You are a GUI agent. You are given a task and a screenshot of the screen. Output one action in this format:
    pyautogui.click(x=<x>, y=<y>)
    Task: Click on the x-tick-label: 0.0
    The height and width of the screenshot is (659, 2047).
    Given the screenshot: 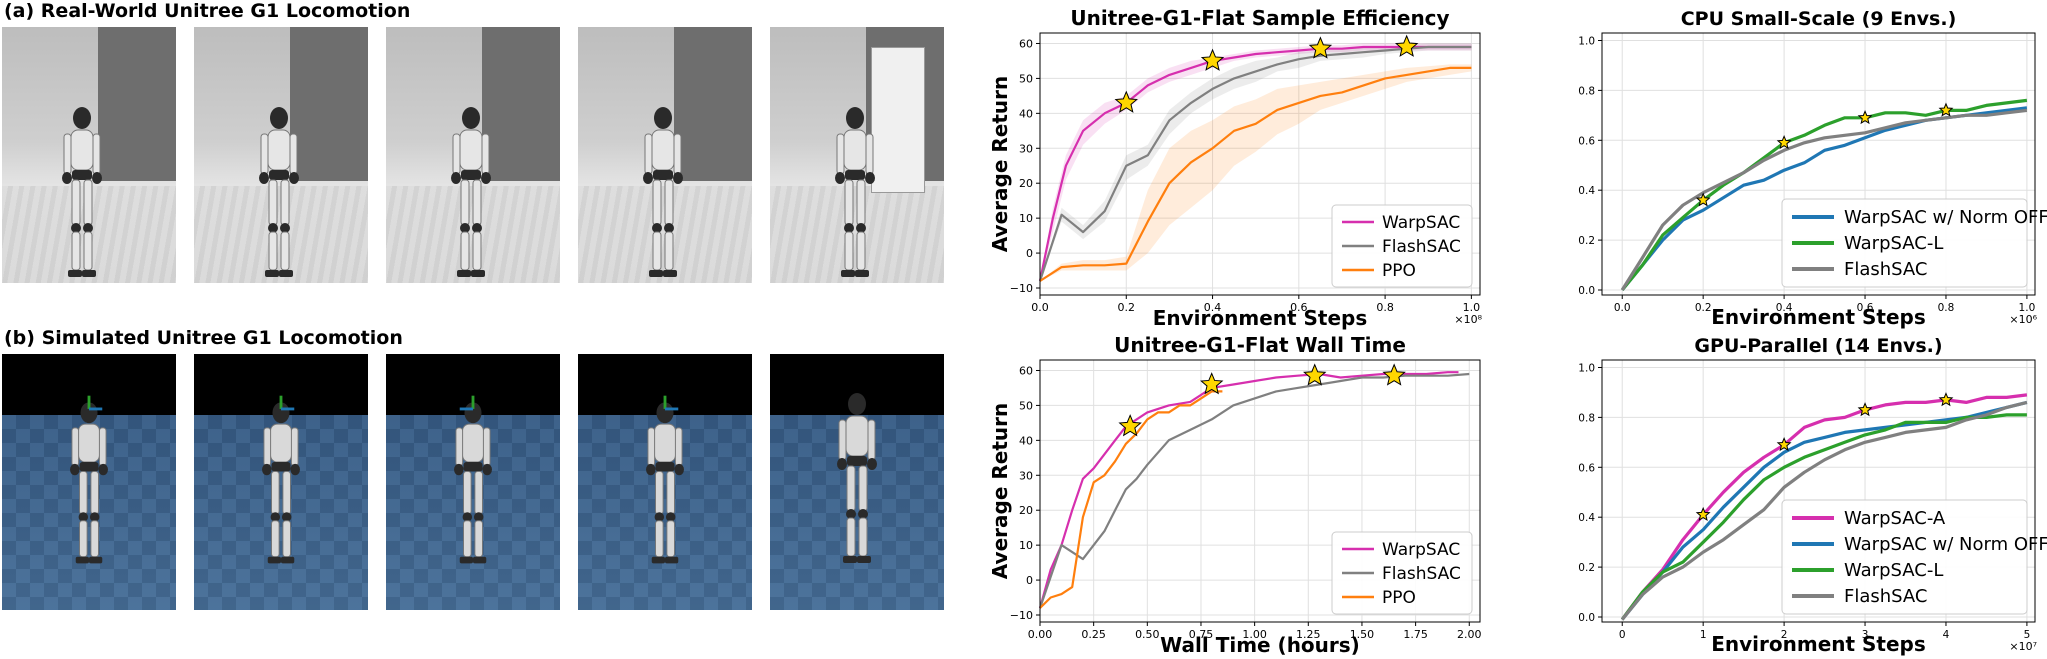 What is the action you would take?
    pyautogui.click(x=1622, y=308)
    